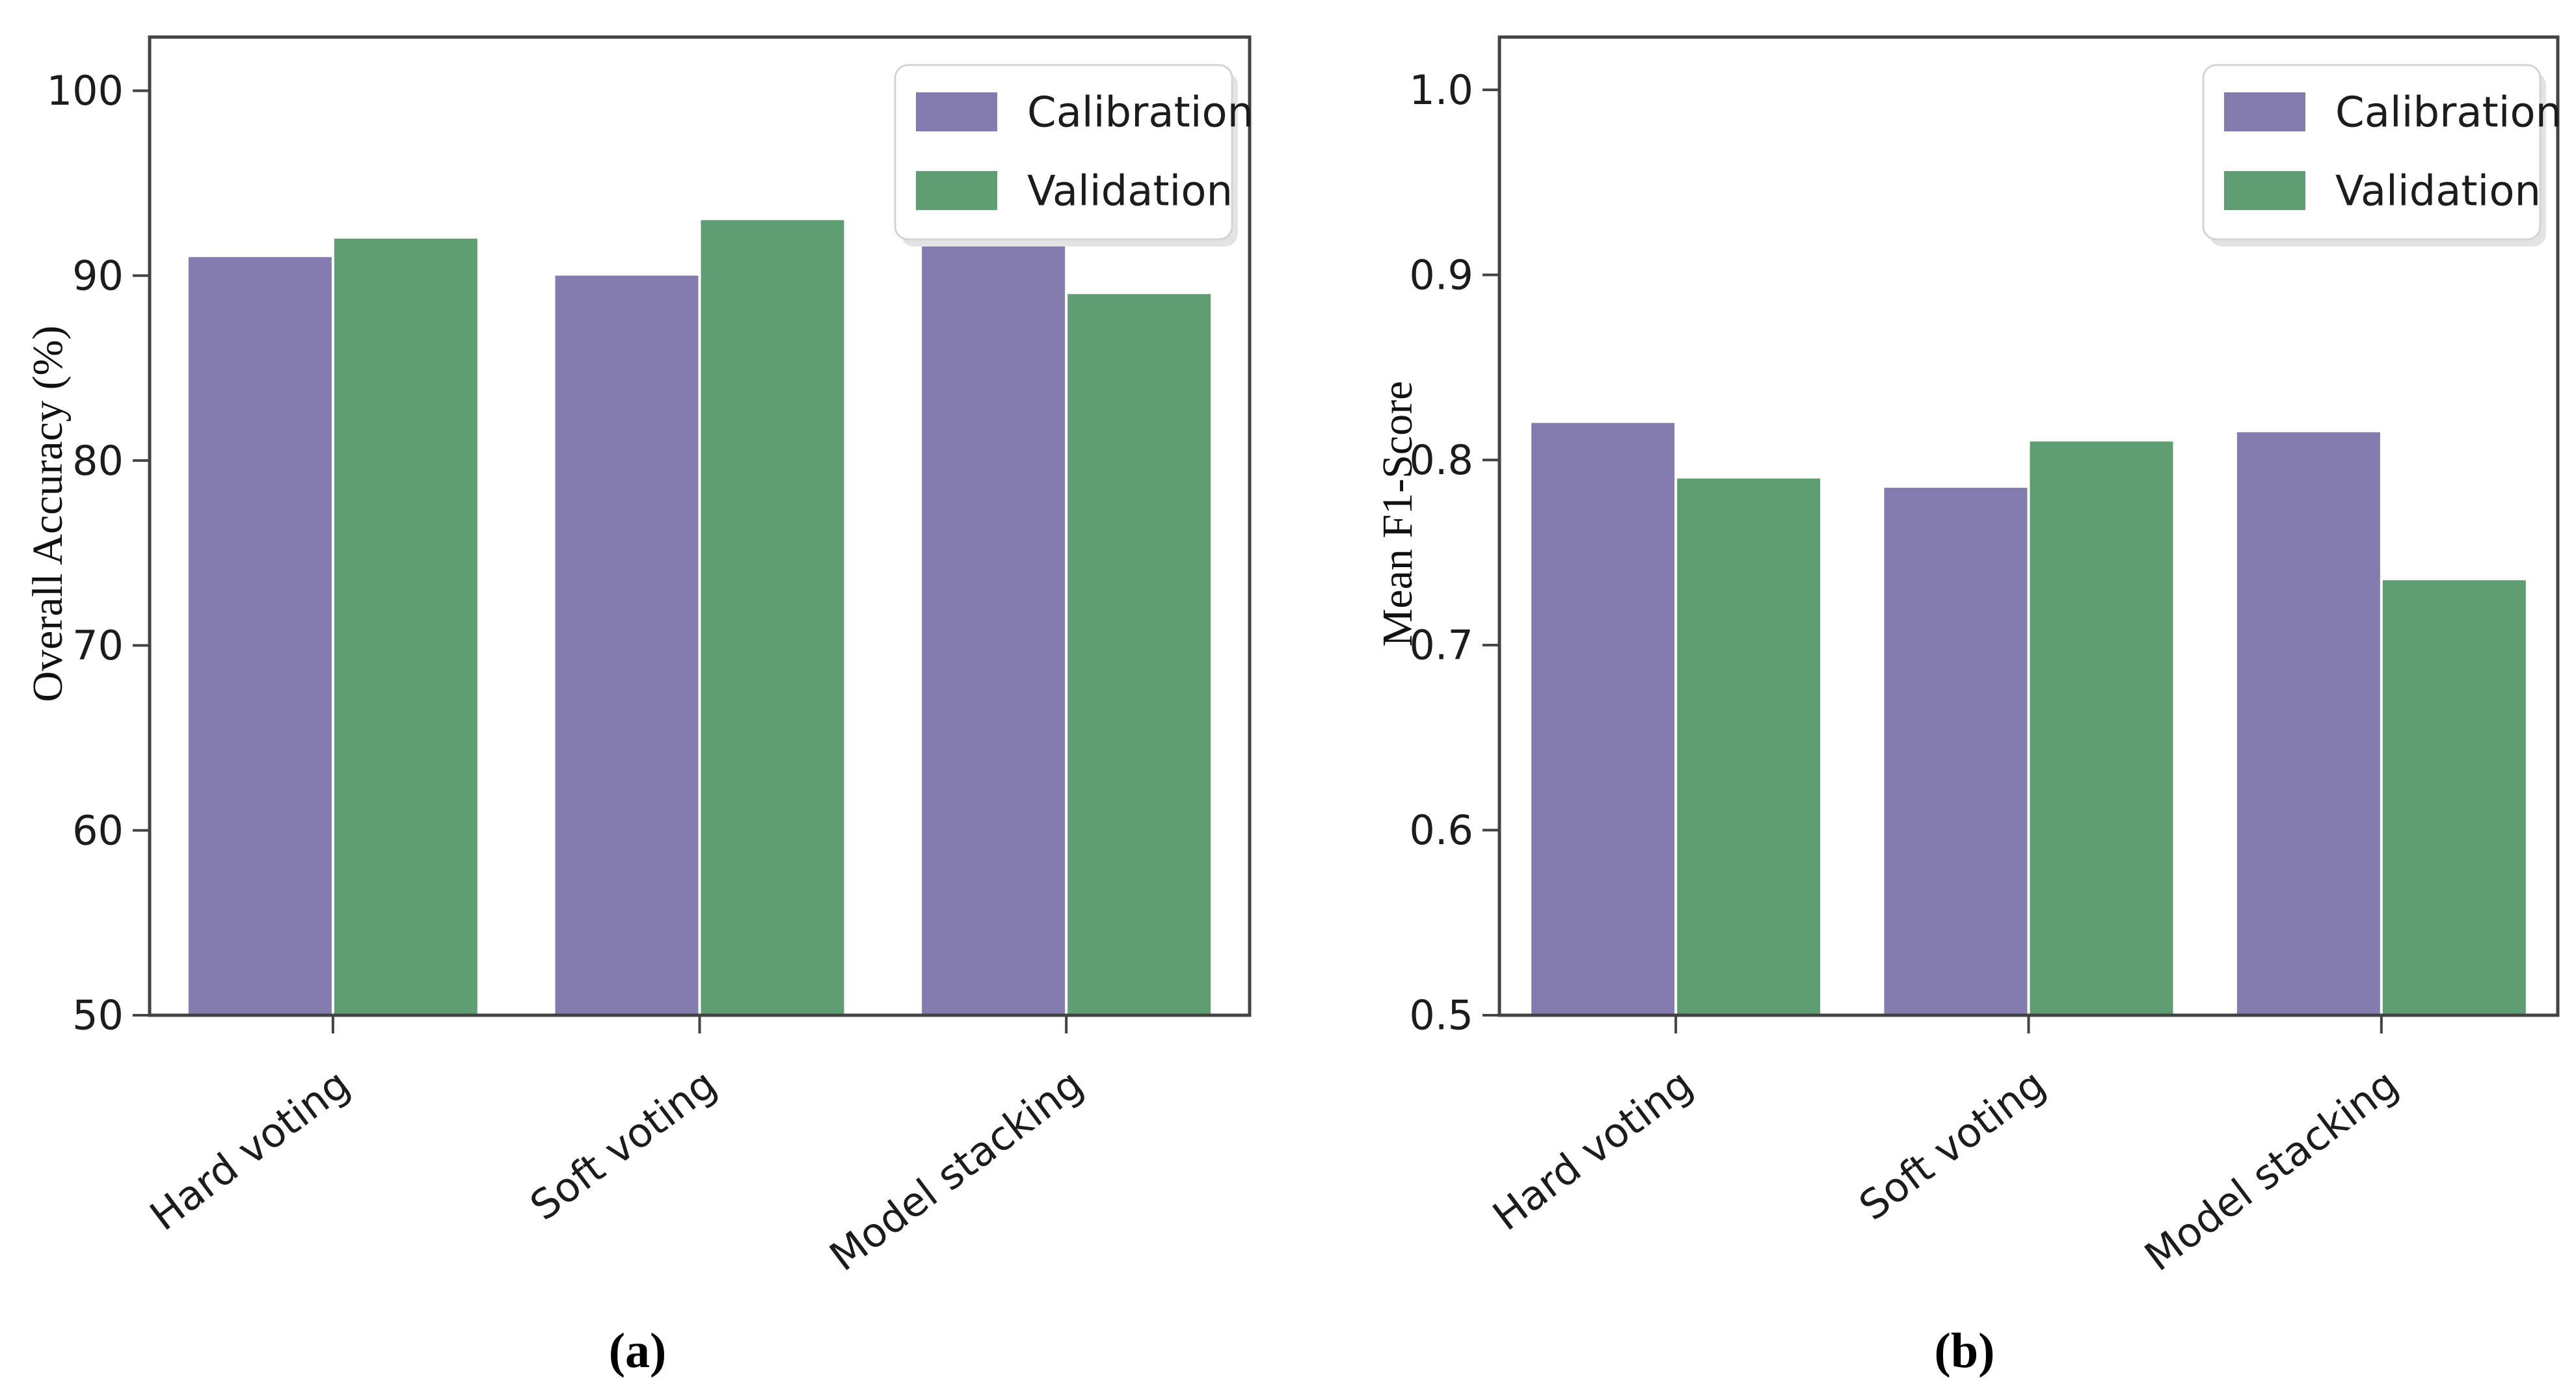  Describe the element at coordinates (1441, 90) in the screenshot. I see `y-tick-label-b: 1.0` at that location.